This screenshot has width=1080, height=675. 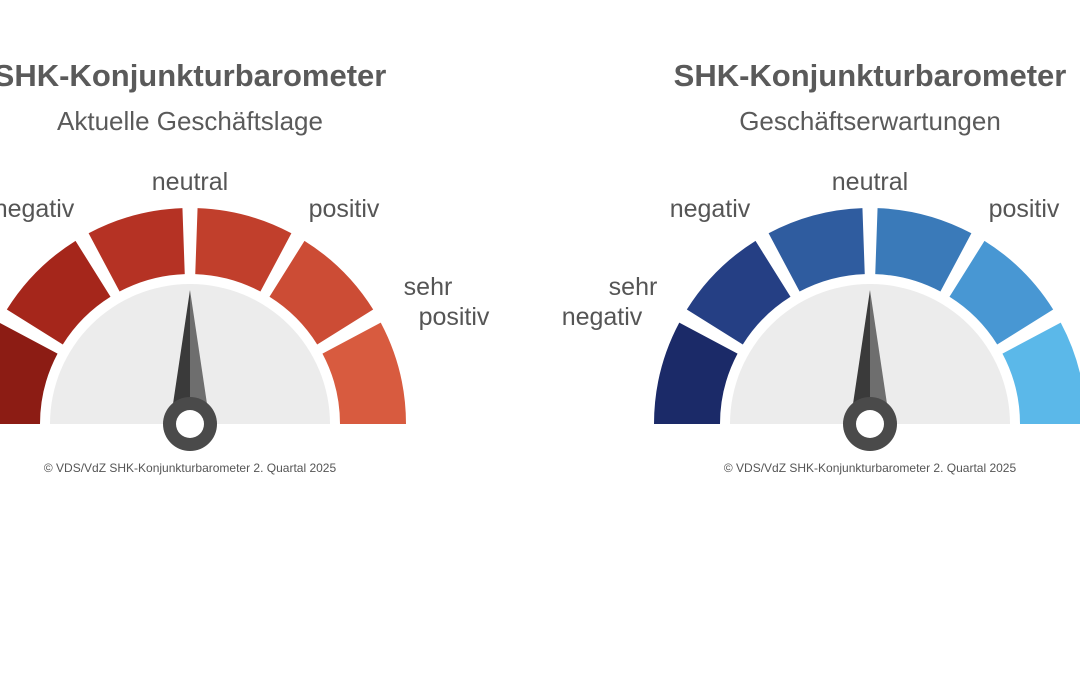 I want to click on subtitle: Aktuelle Geschäftslage, so click(x=190, y=121).